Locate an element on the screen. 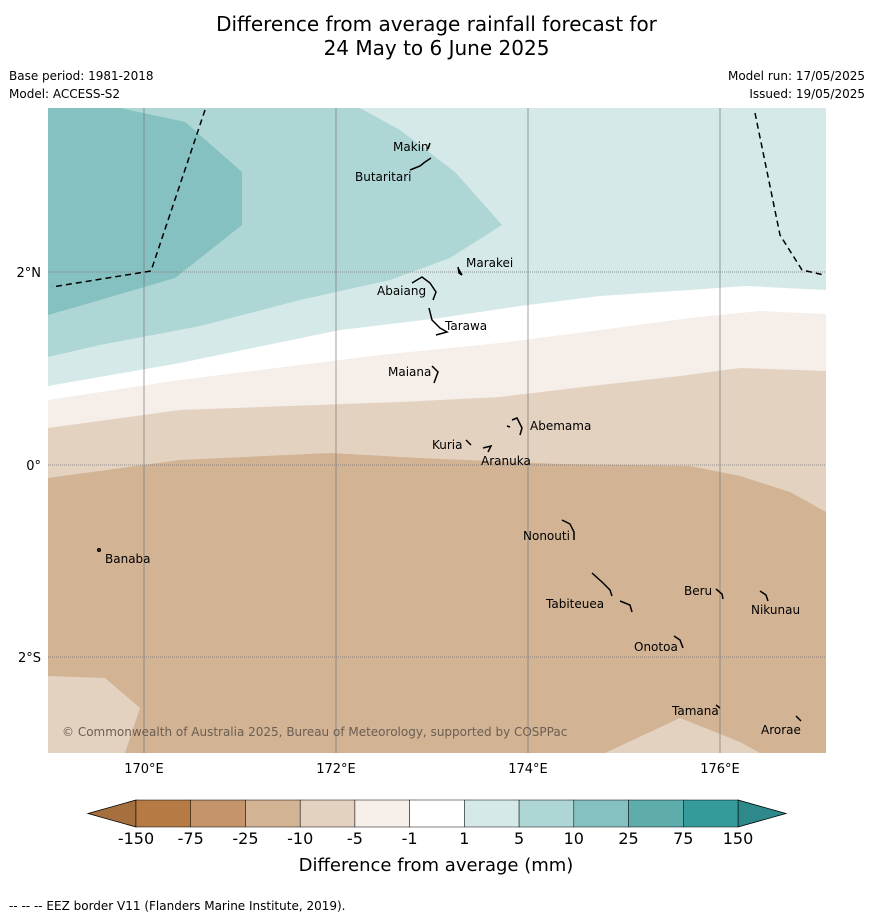 This screenshot has height=919, width=873. fill-patch-southeast is located at coordinates (682, 735).